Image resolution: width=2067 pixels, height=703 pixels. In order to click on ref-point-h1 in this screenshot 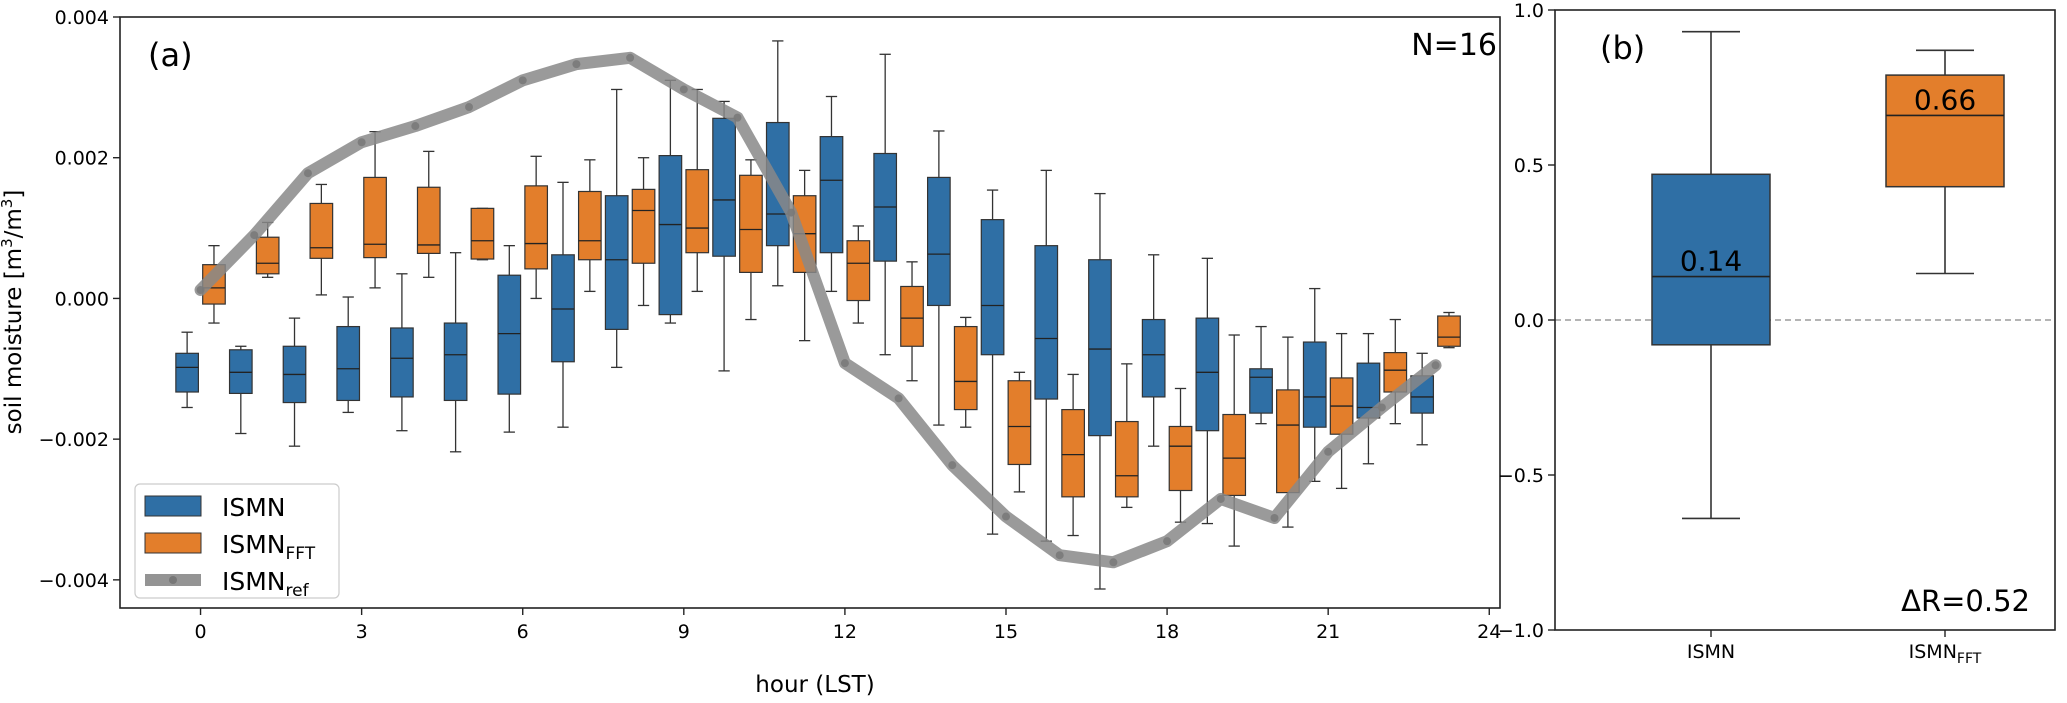, I will do `click(254, 235)`.